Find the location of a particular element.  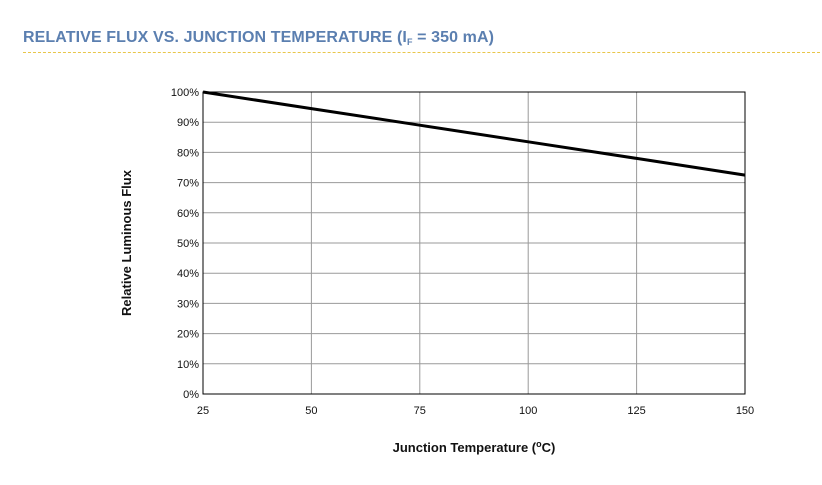

series-layer is located at coordinates (474, 133).